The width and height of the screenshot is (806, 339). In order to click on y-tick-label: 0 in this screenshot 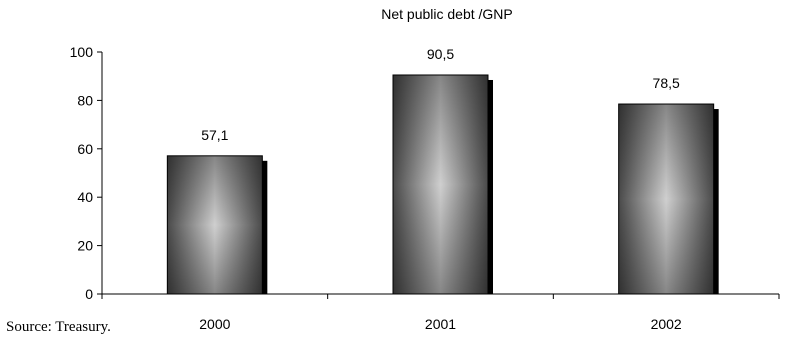, I will do `click(89, 294)`.